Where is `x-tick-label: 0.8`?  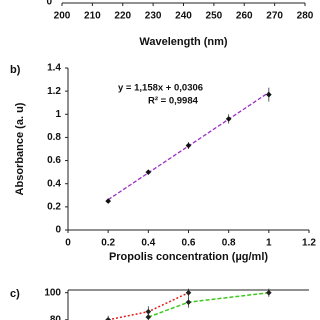 x-tick-label: 0.8 is located at coordinates (229, 243).